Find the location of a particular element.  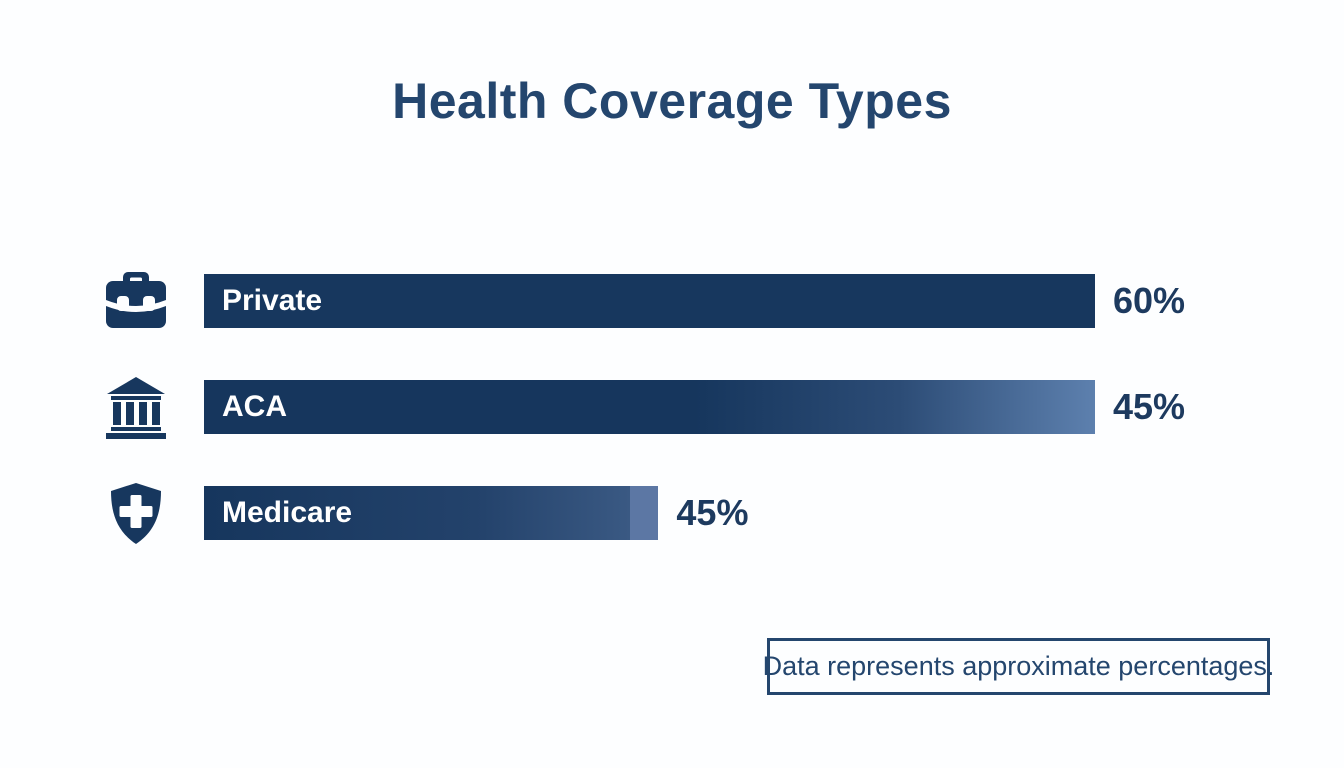

chart-row-private: Private 60% is located at coordinates (644, 300).